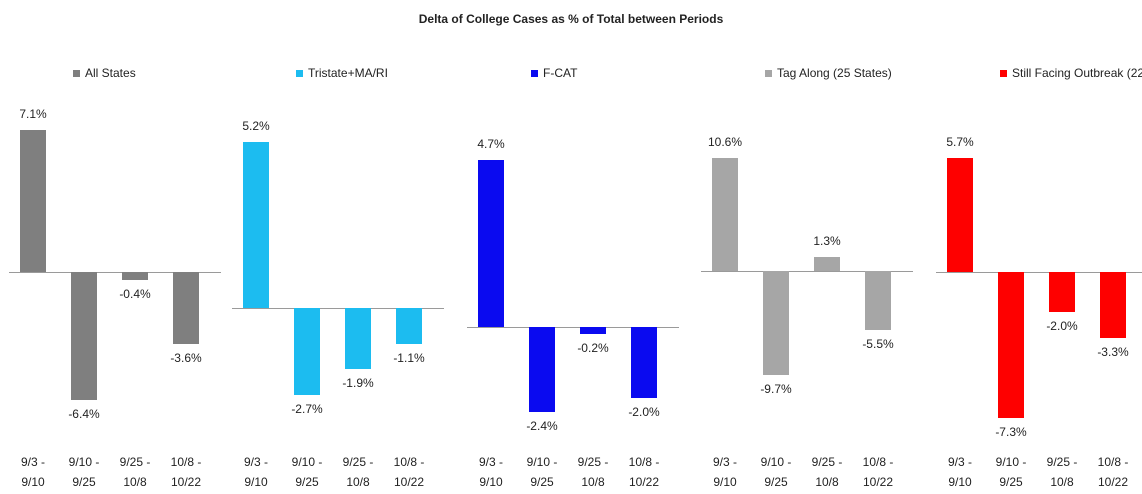  Describe the element at coordinates (110, 73) in the screenshot. I see `legend-label: All States` at that location.